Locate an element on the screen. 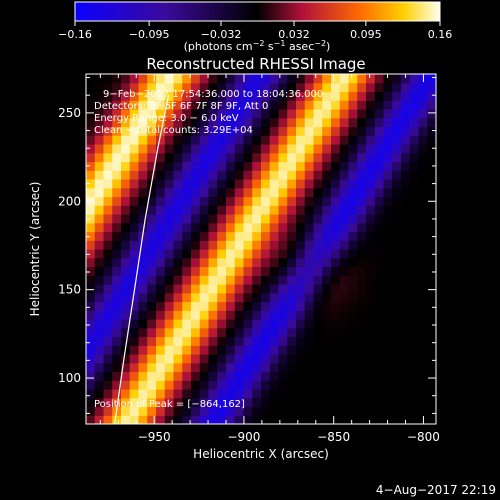  x-tick-label: −850 is located at coordinates (333, 437).